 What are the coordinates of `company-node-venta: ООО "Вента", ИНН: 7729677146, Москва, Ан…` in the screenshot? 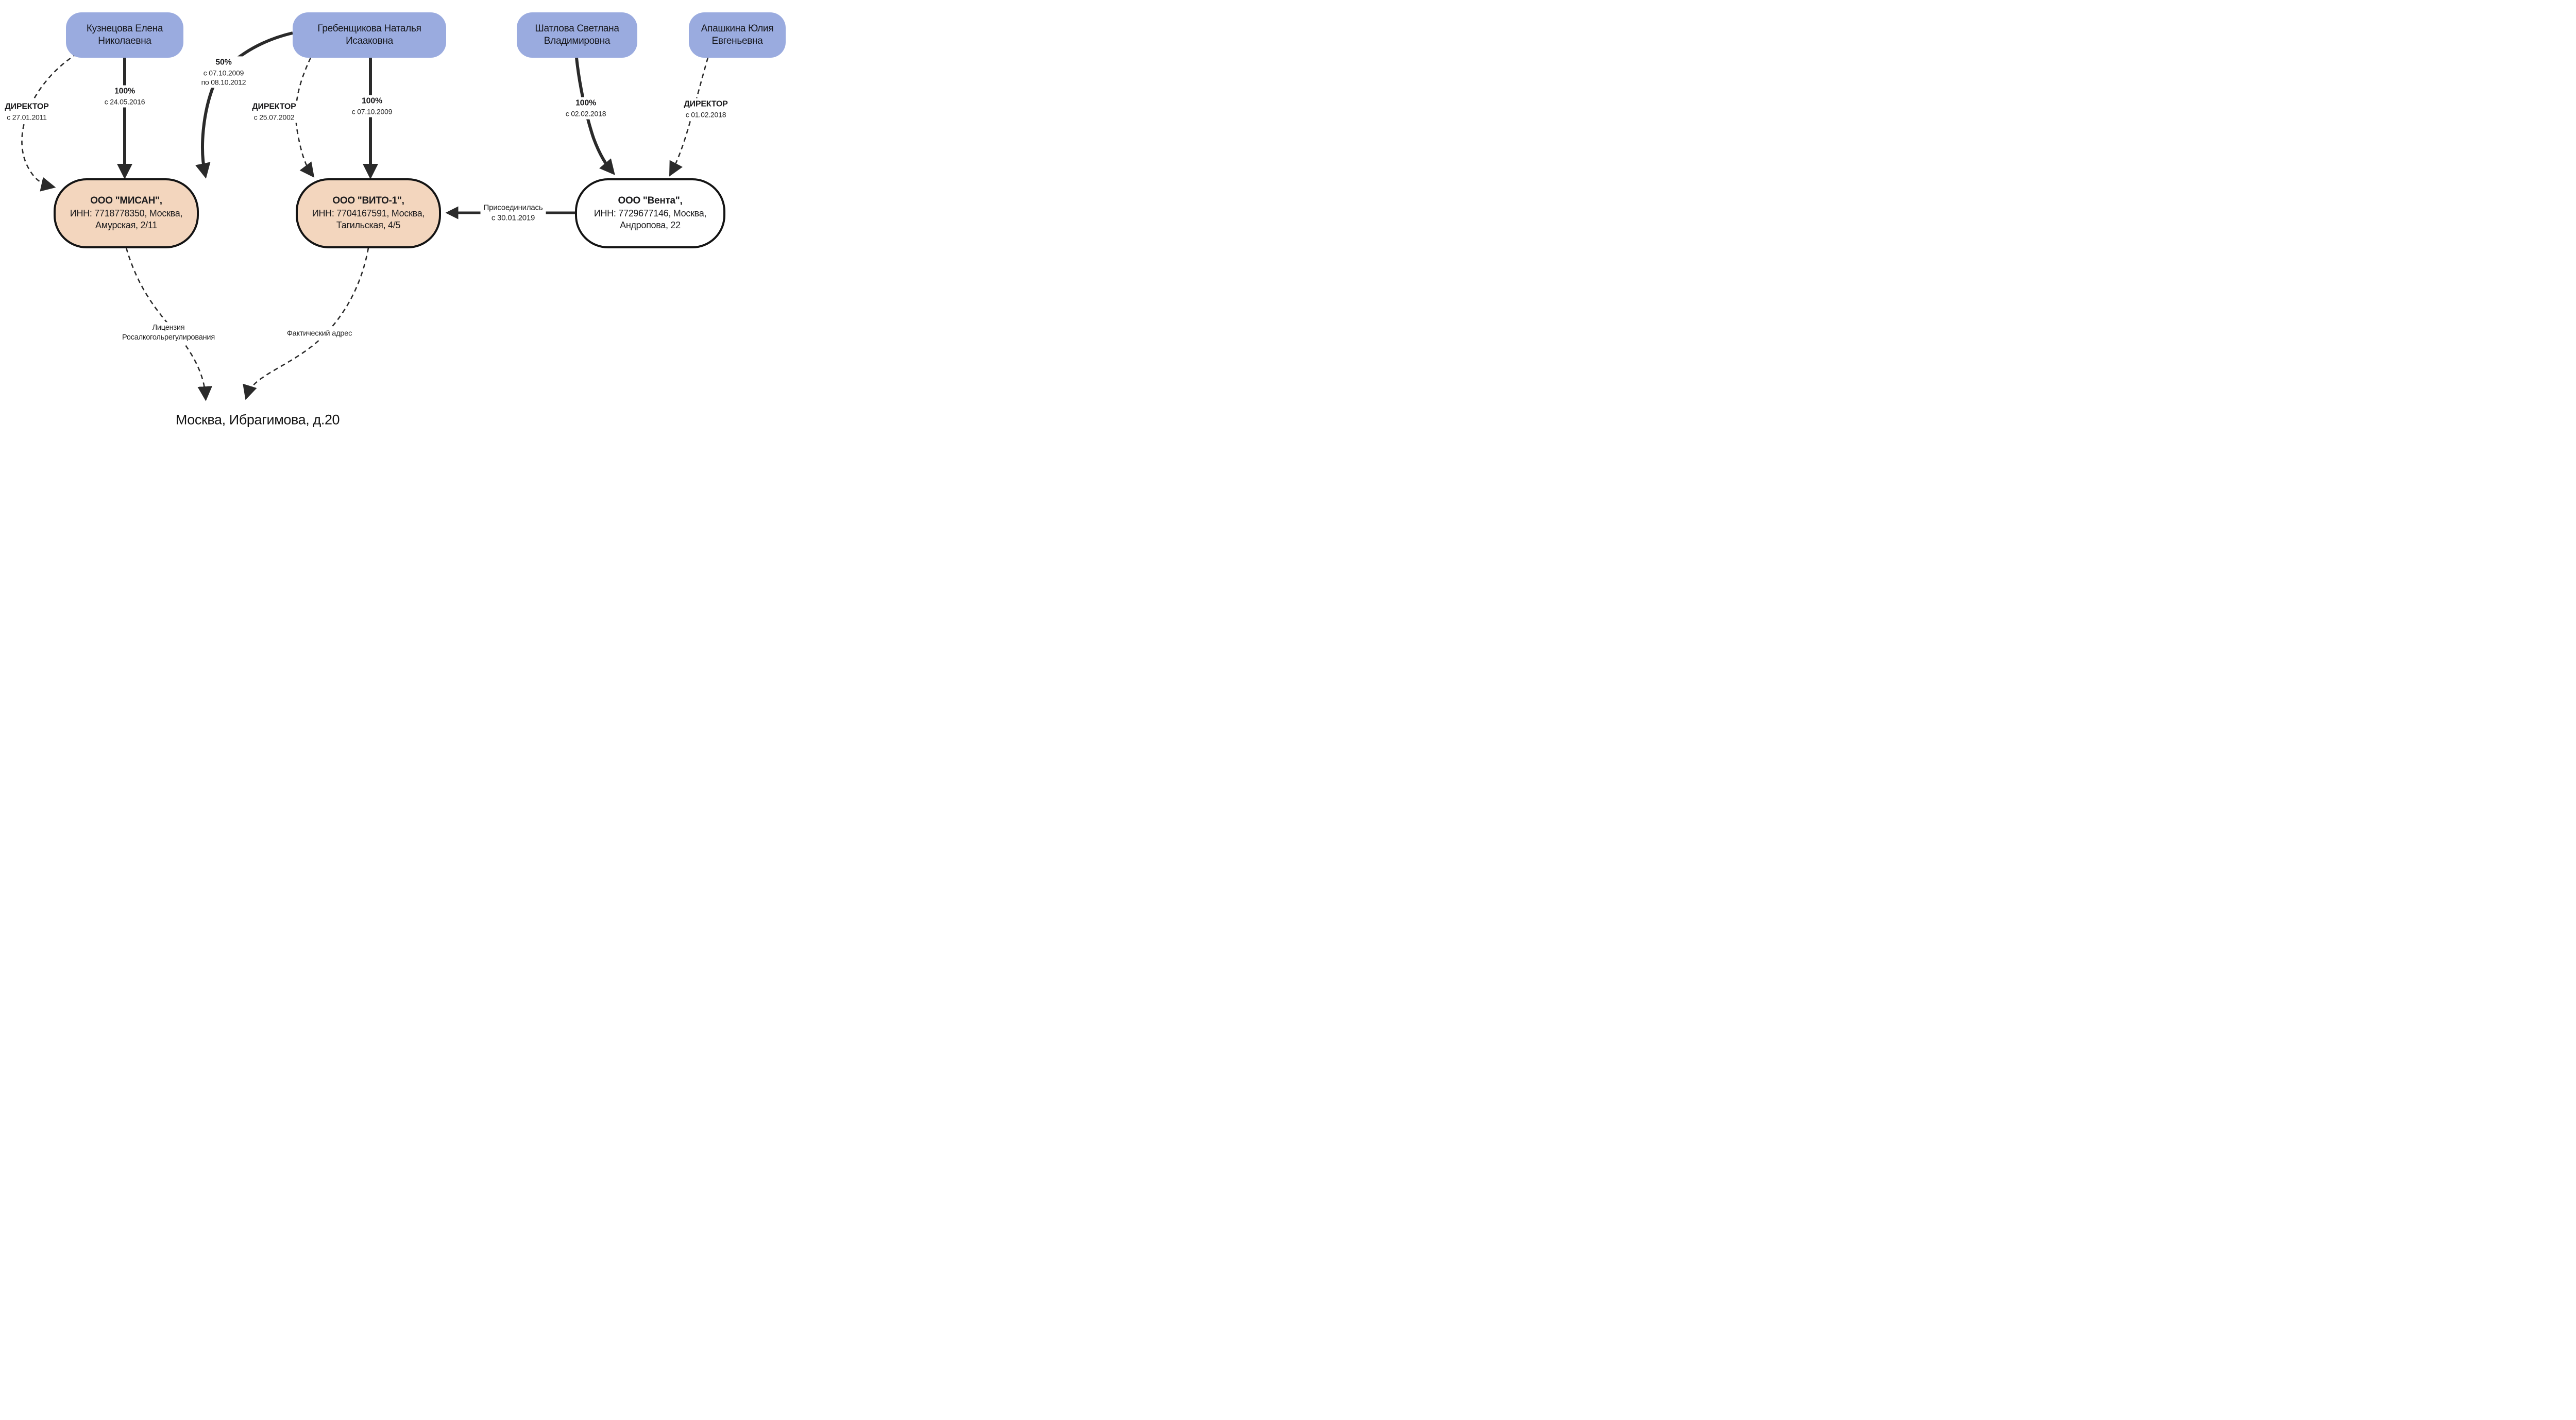 It's located at (650, 213).